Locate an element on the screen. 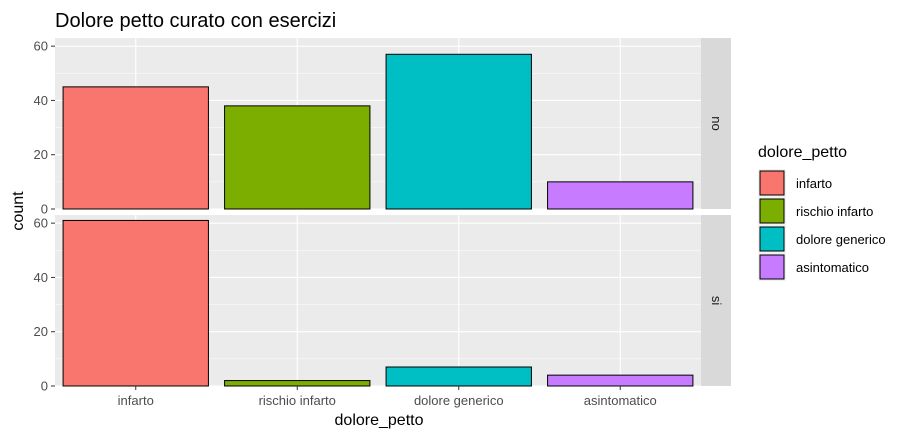 This screenshot has width=915, height=438. facet-strip-label: si is located at coordinates (716, 301).